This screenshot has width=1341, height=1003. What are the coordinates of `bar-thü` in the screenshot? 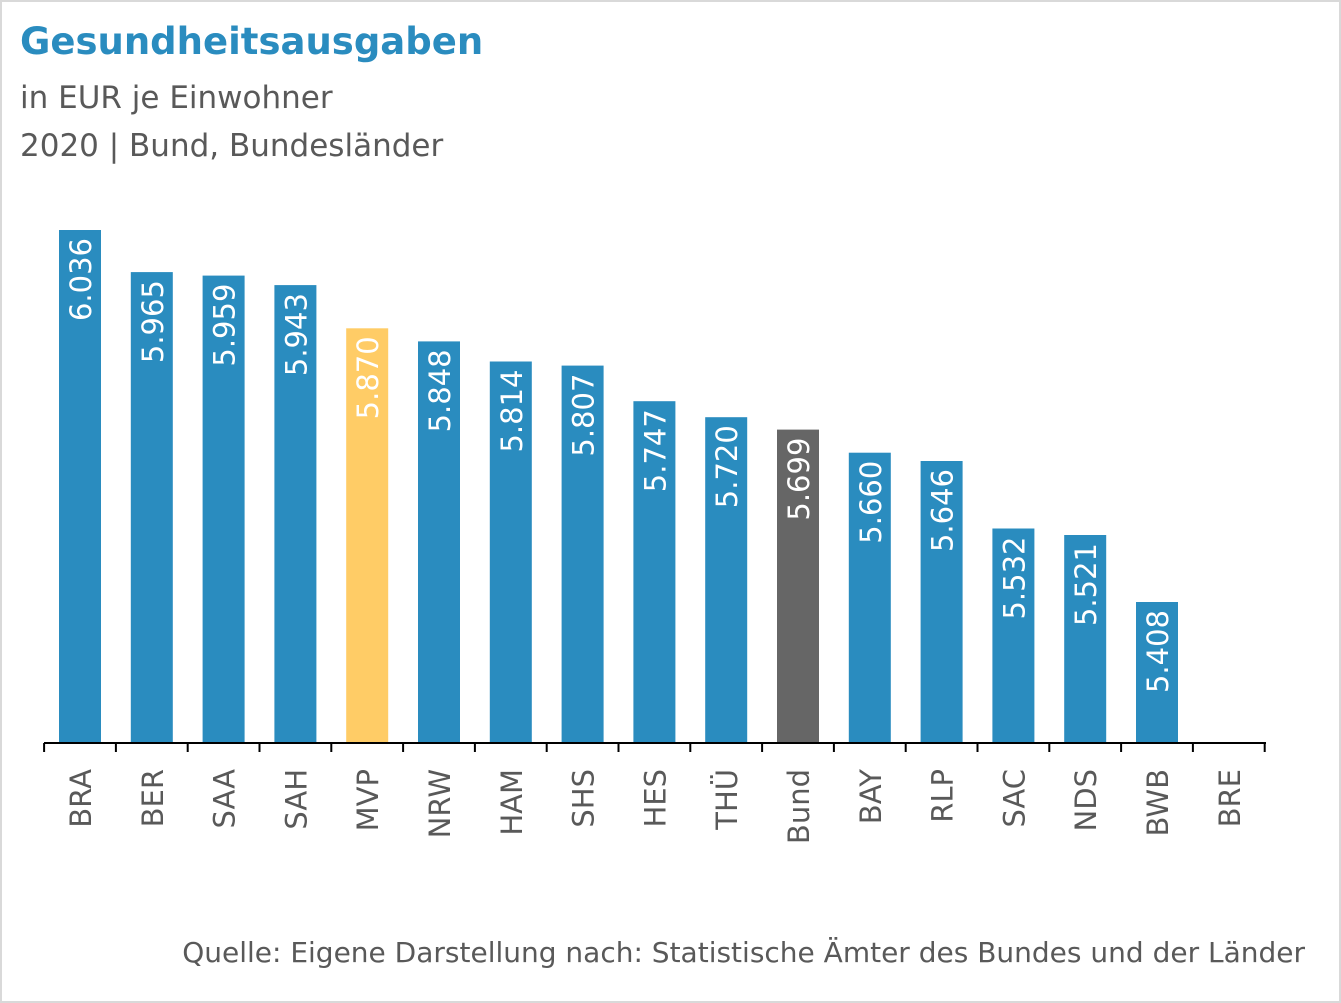 It's located at (726, 580).